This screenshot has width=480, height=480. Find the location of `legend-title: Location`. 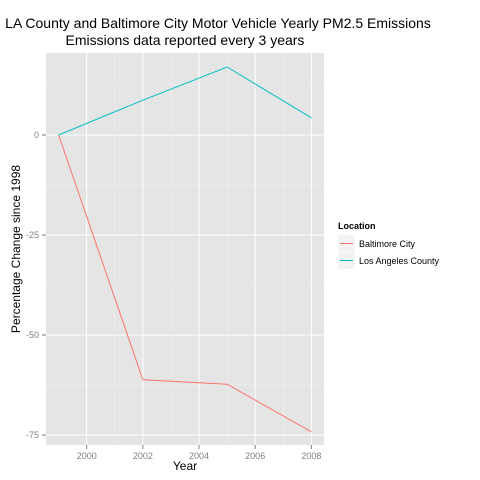

legend-title: Location is located at coordinates (357, 226).